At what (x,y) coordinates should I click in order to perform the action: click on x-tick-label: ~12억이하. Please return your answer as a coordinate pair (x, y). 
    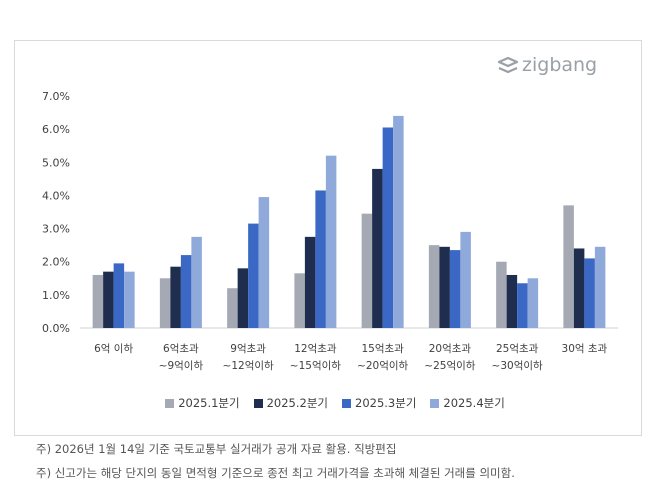
    Looking at the image, I should click on (248, 365).